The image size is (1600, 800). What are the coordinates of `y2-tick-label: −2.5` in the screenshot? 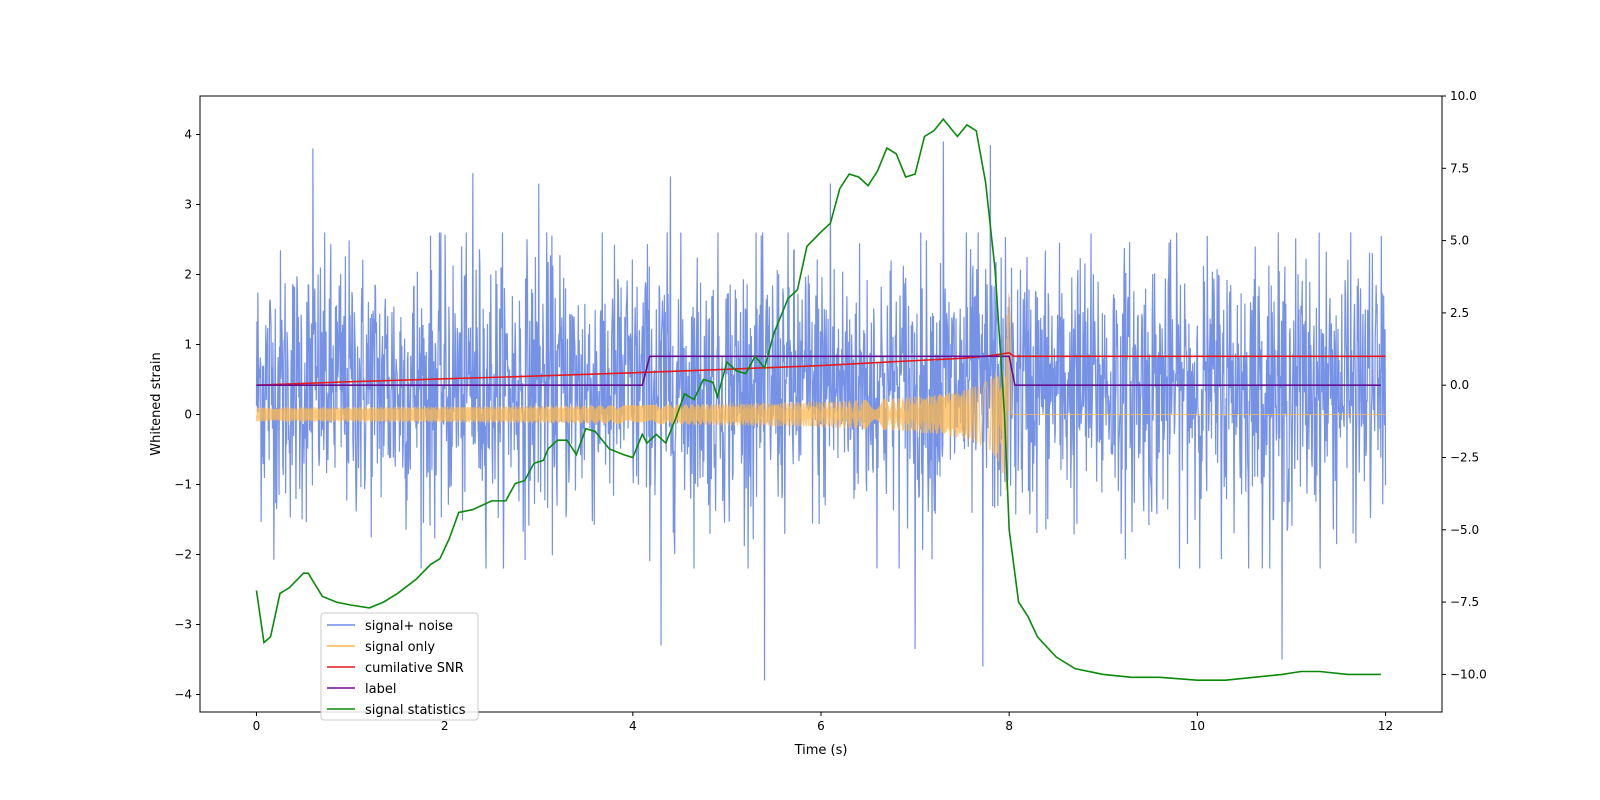 It's located at (1464, 458).